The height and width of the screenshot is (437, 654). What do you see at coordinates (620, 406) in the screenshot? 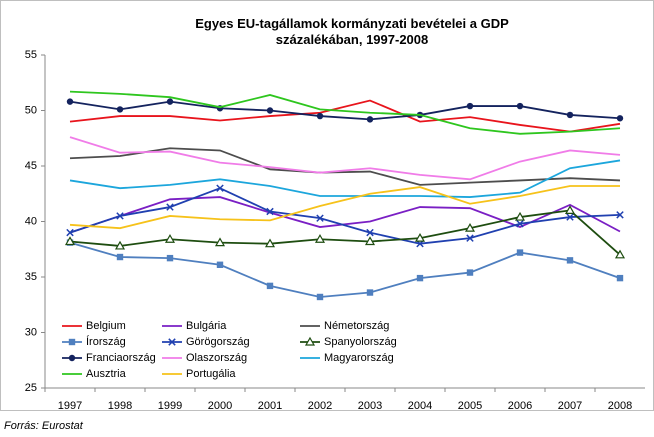
I see `x-tick-label: 2008` at bounding box center [620, 406].